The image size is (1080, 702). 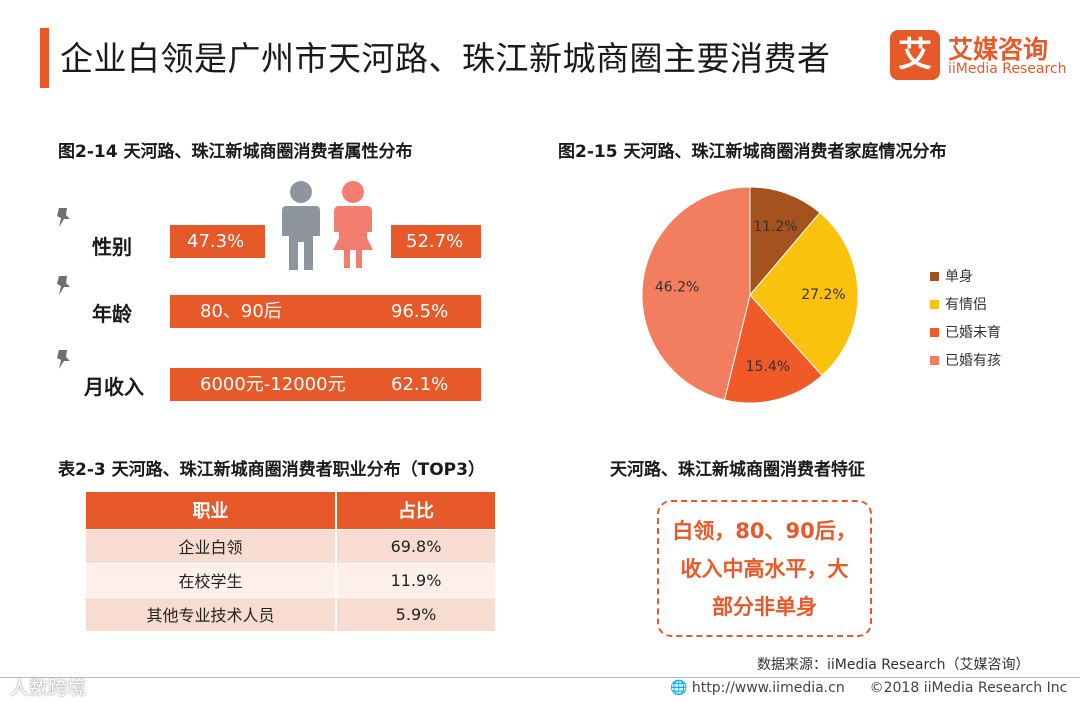 I want to click on male-figure-icon, so click(x=301, y=225).